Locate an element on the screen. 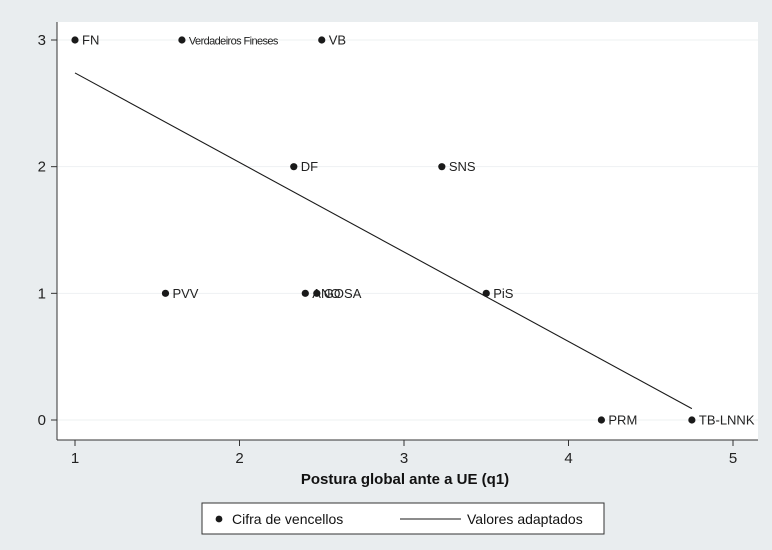 The image size is (772, 550). point-label-2: VB is located at coordinates (337, 40).